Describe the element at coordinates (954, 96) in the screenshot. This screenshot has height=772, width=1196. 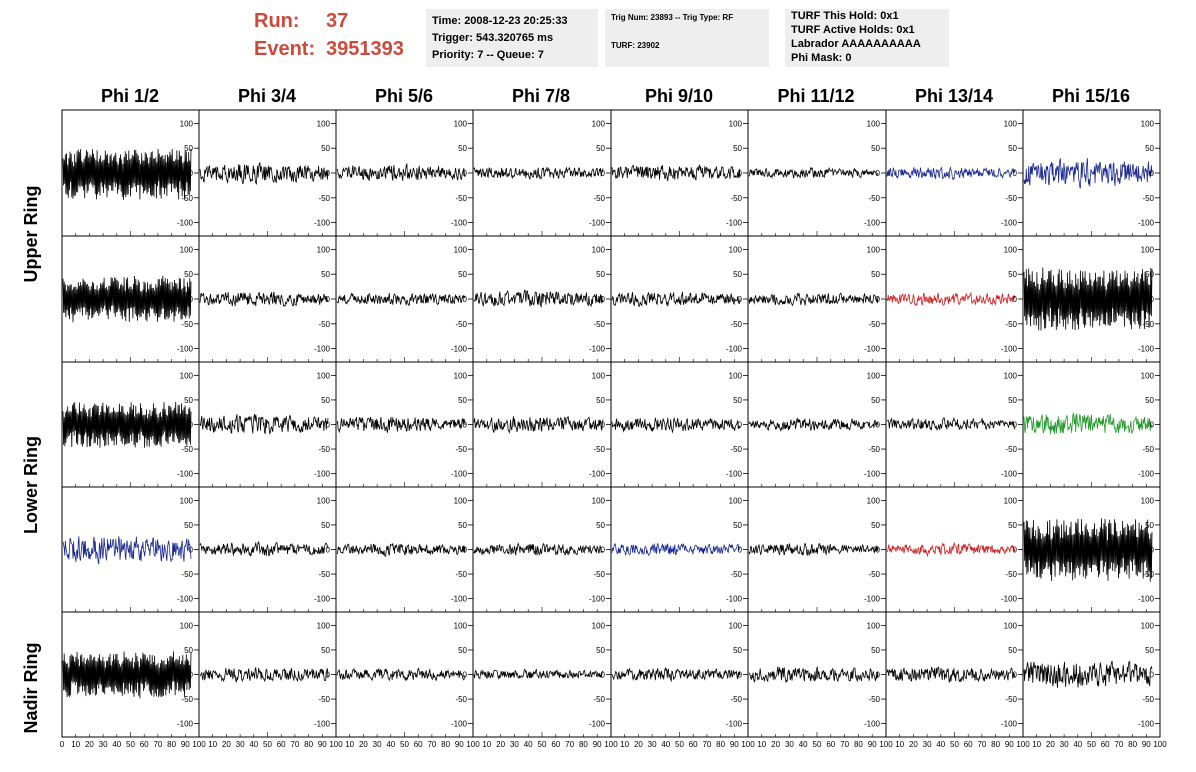
I see `column-header-phi-13-14: Phi 13/14` at that location.